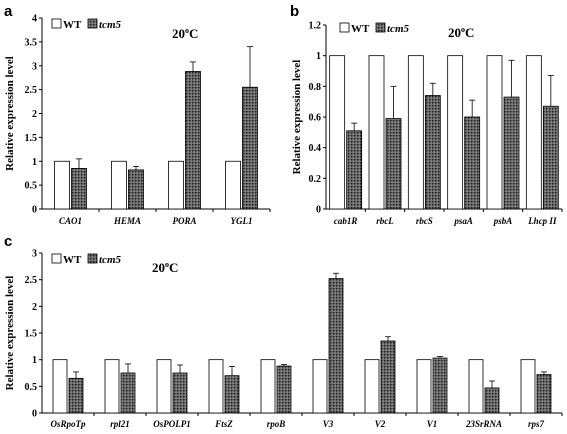 The width and height of the screenshot is (567, 434). Describe the element at coordinates (542, 221) in the screenshot. I see `category-label: Lhcp II` at that location.